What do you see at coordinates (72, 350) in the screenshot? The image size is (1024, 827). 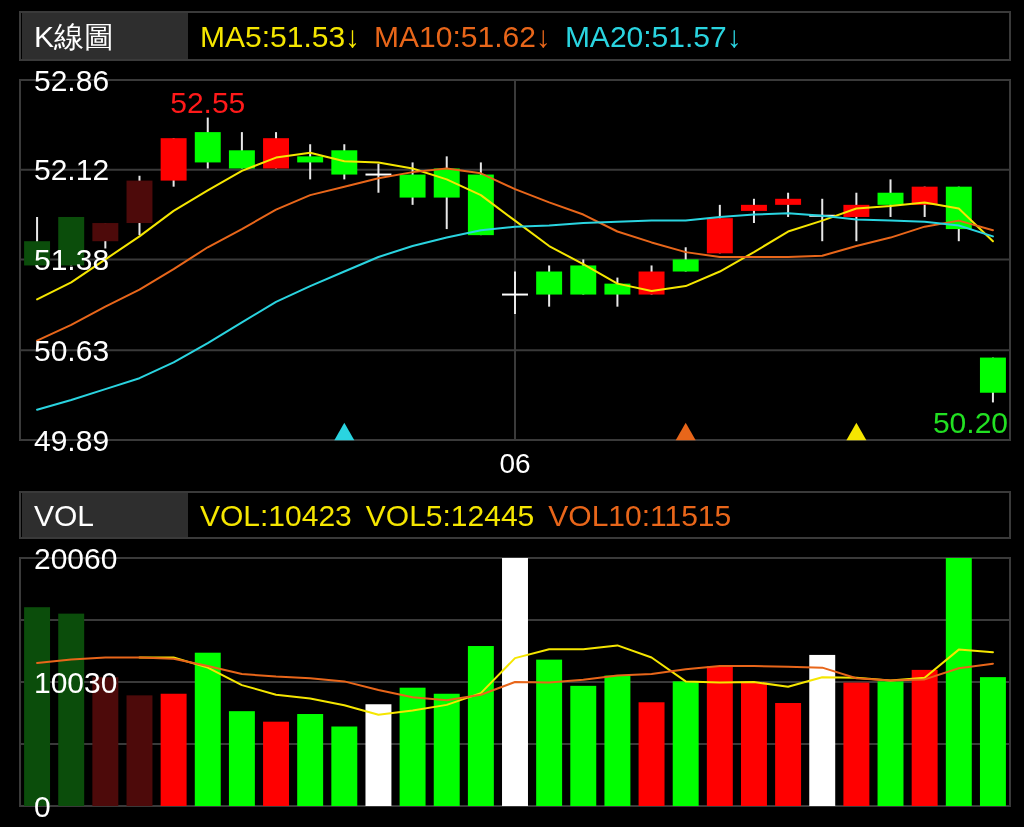 I see `y-tick-label: 50.63` at bounding box center [72, 350].